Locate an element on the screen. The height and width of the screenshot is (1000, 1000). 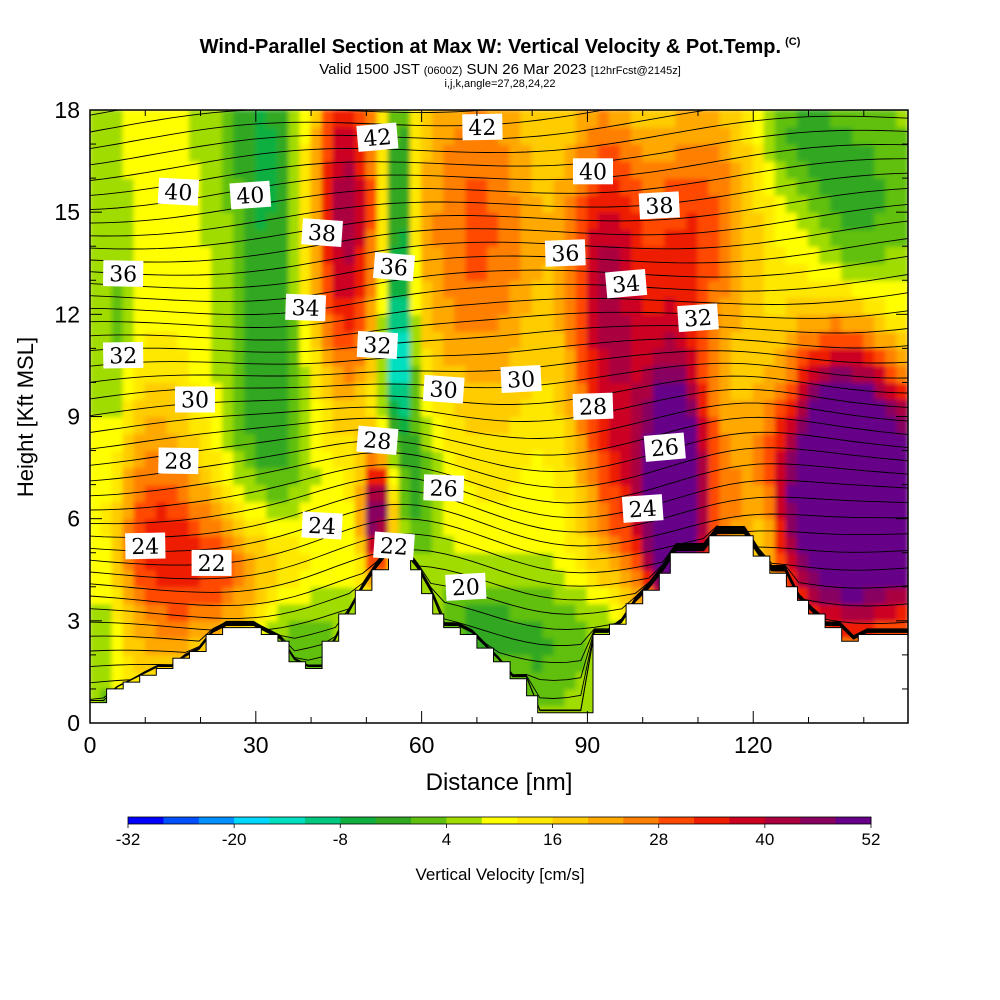
valid-date: SUN 26 Mar 2023 is located at coordinates (526, 69).